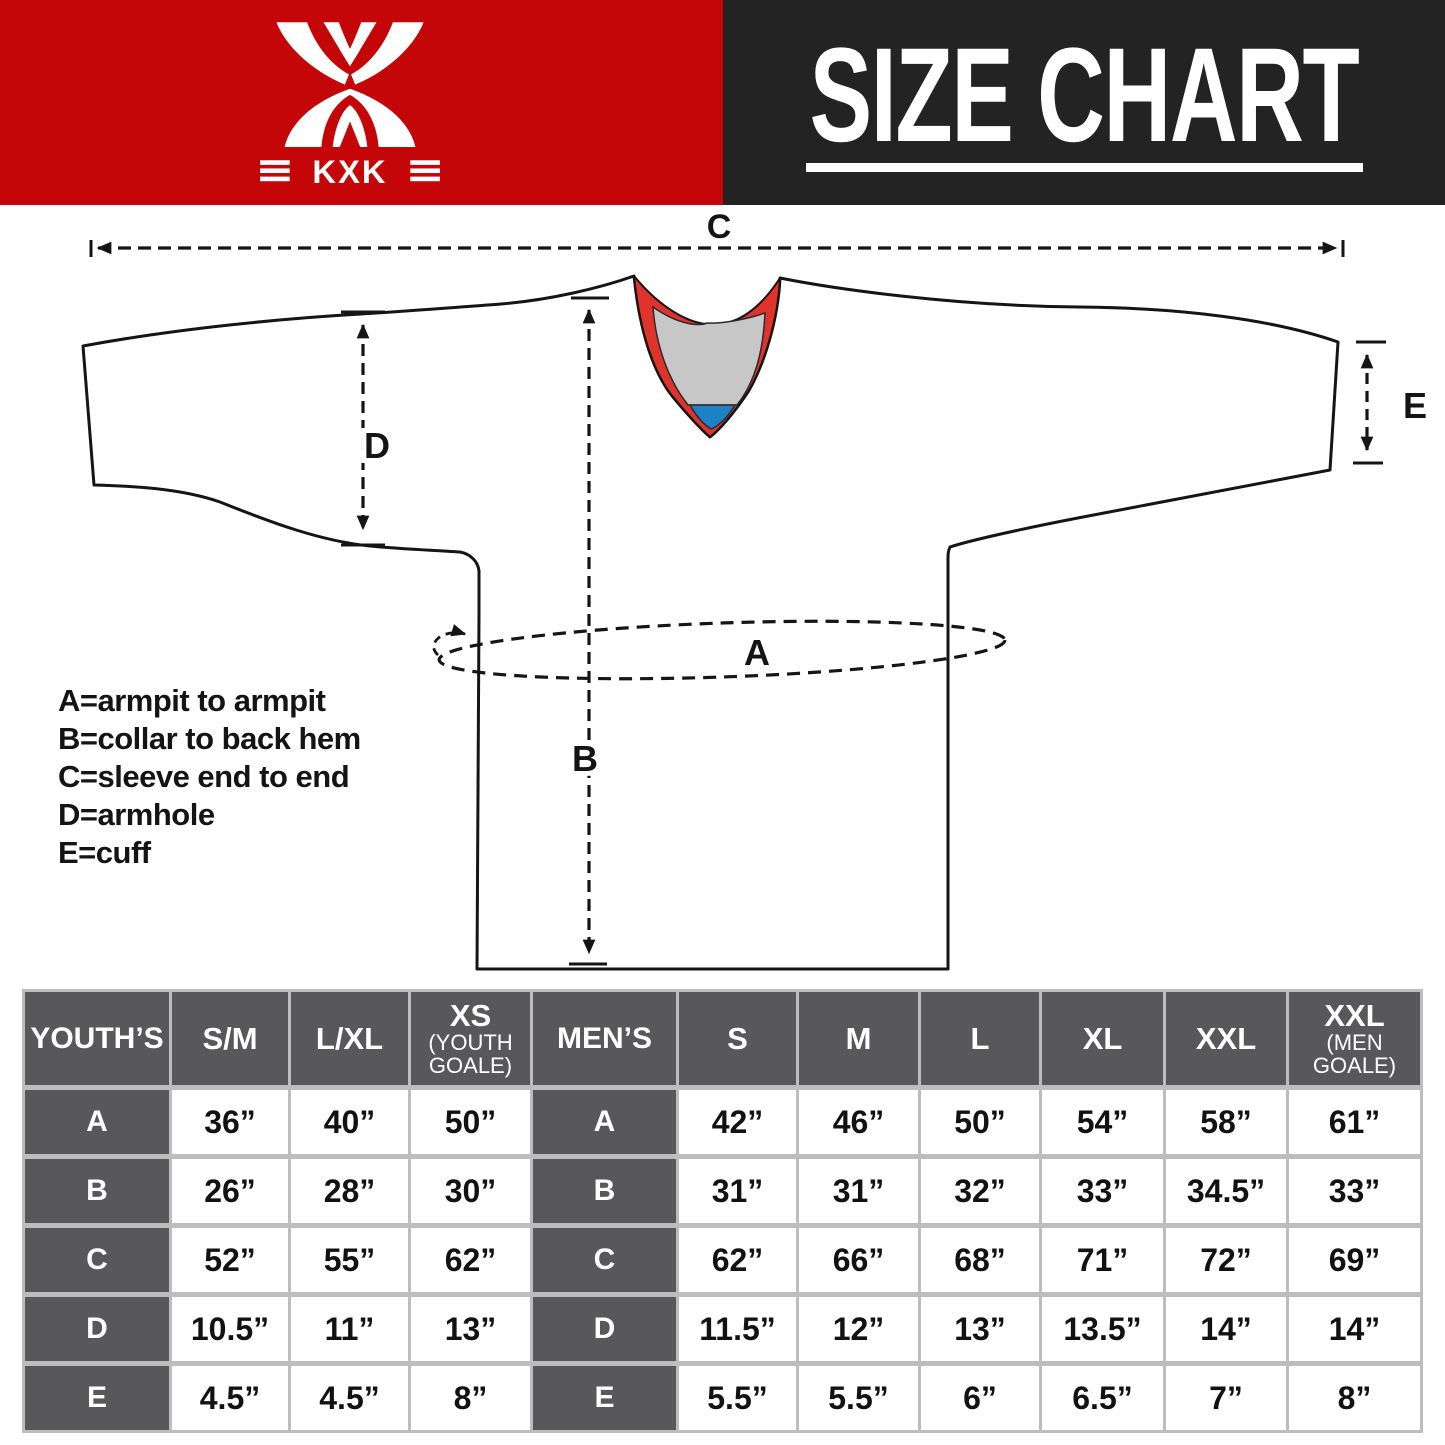 Image resolution: width=1445 pixels, height=1445 pixels. I want to click on collar-bottom-blue, so click(712, 417).